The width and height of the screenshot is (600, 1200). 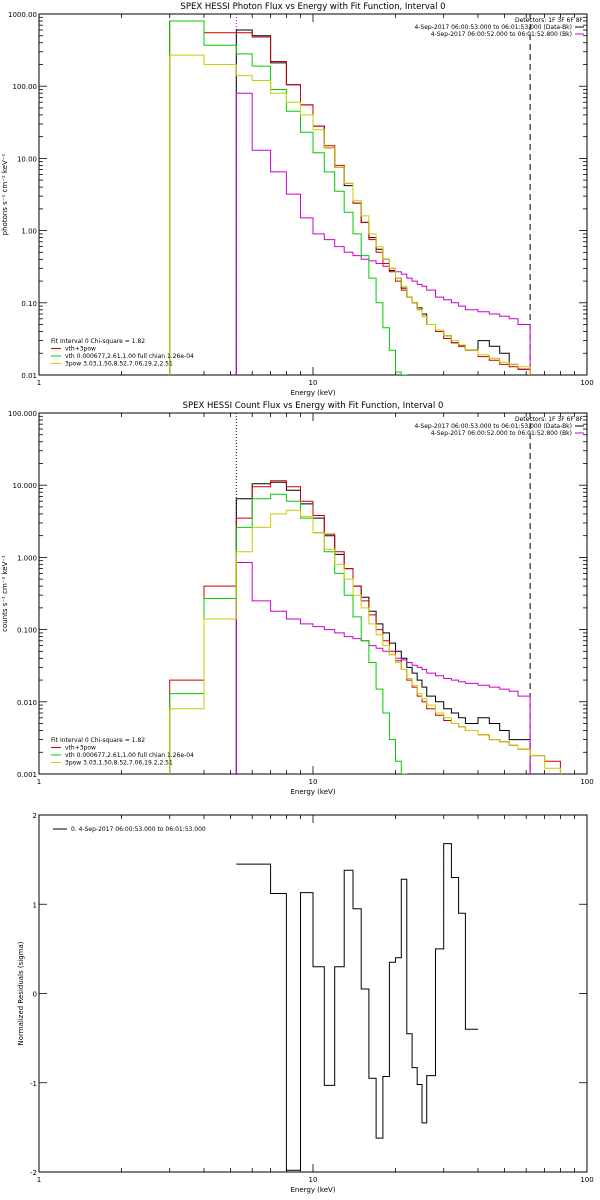 What do you see at coordinates (35, 905) in the screenshot?
I see `y-tick-label: 1` at bounding box center [35, 905].